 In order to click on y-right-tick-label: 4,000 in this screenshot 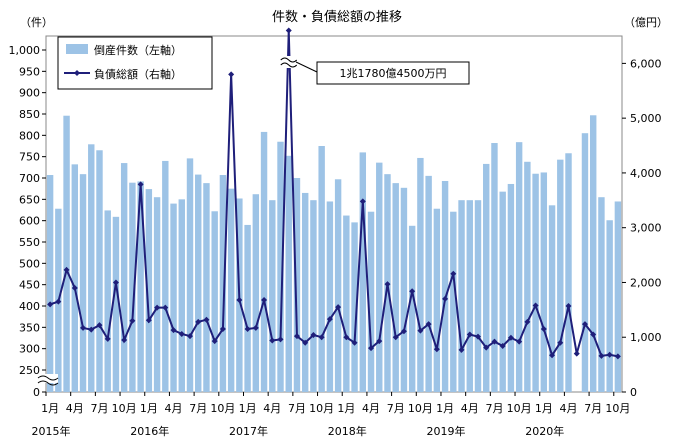, I will do `click(646, 173)`.